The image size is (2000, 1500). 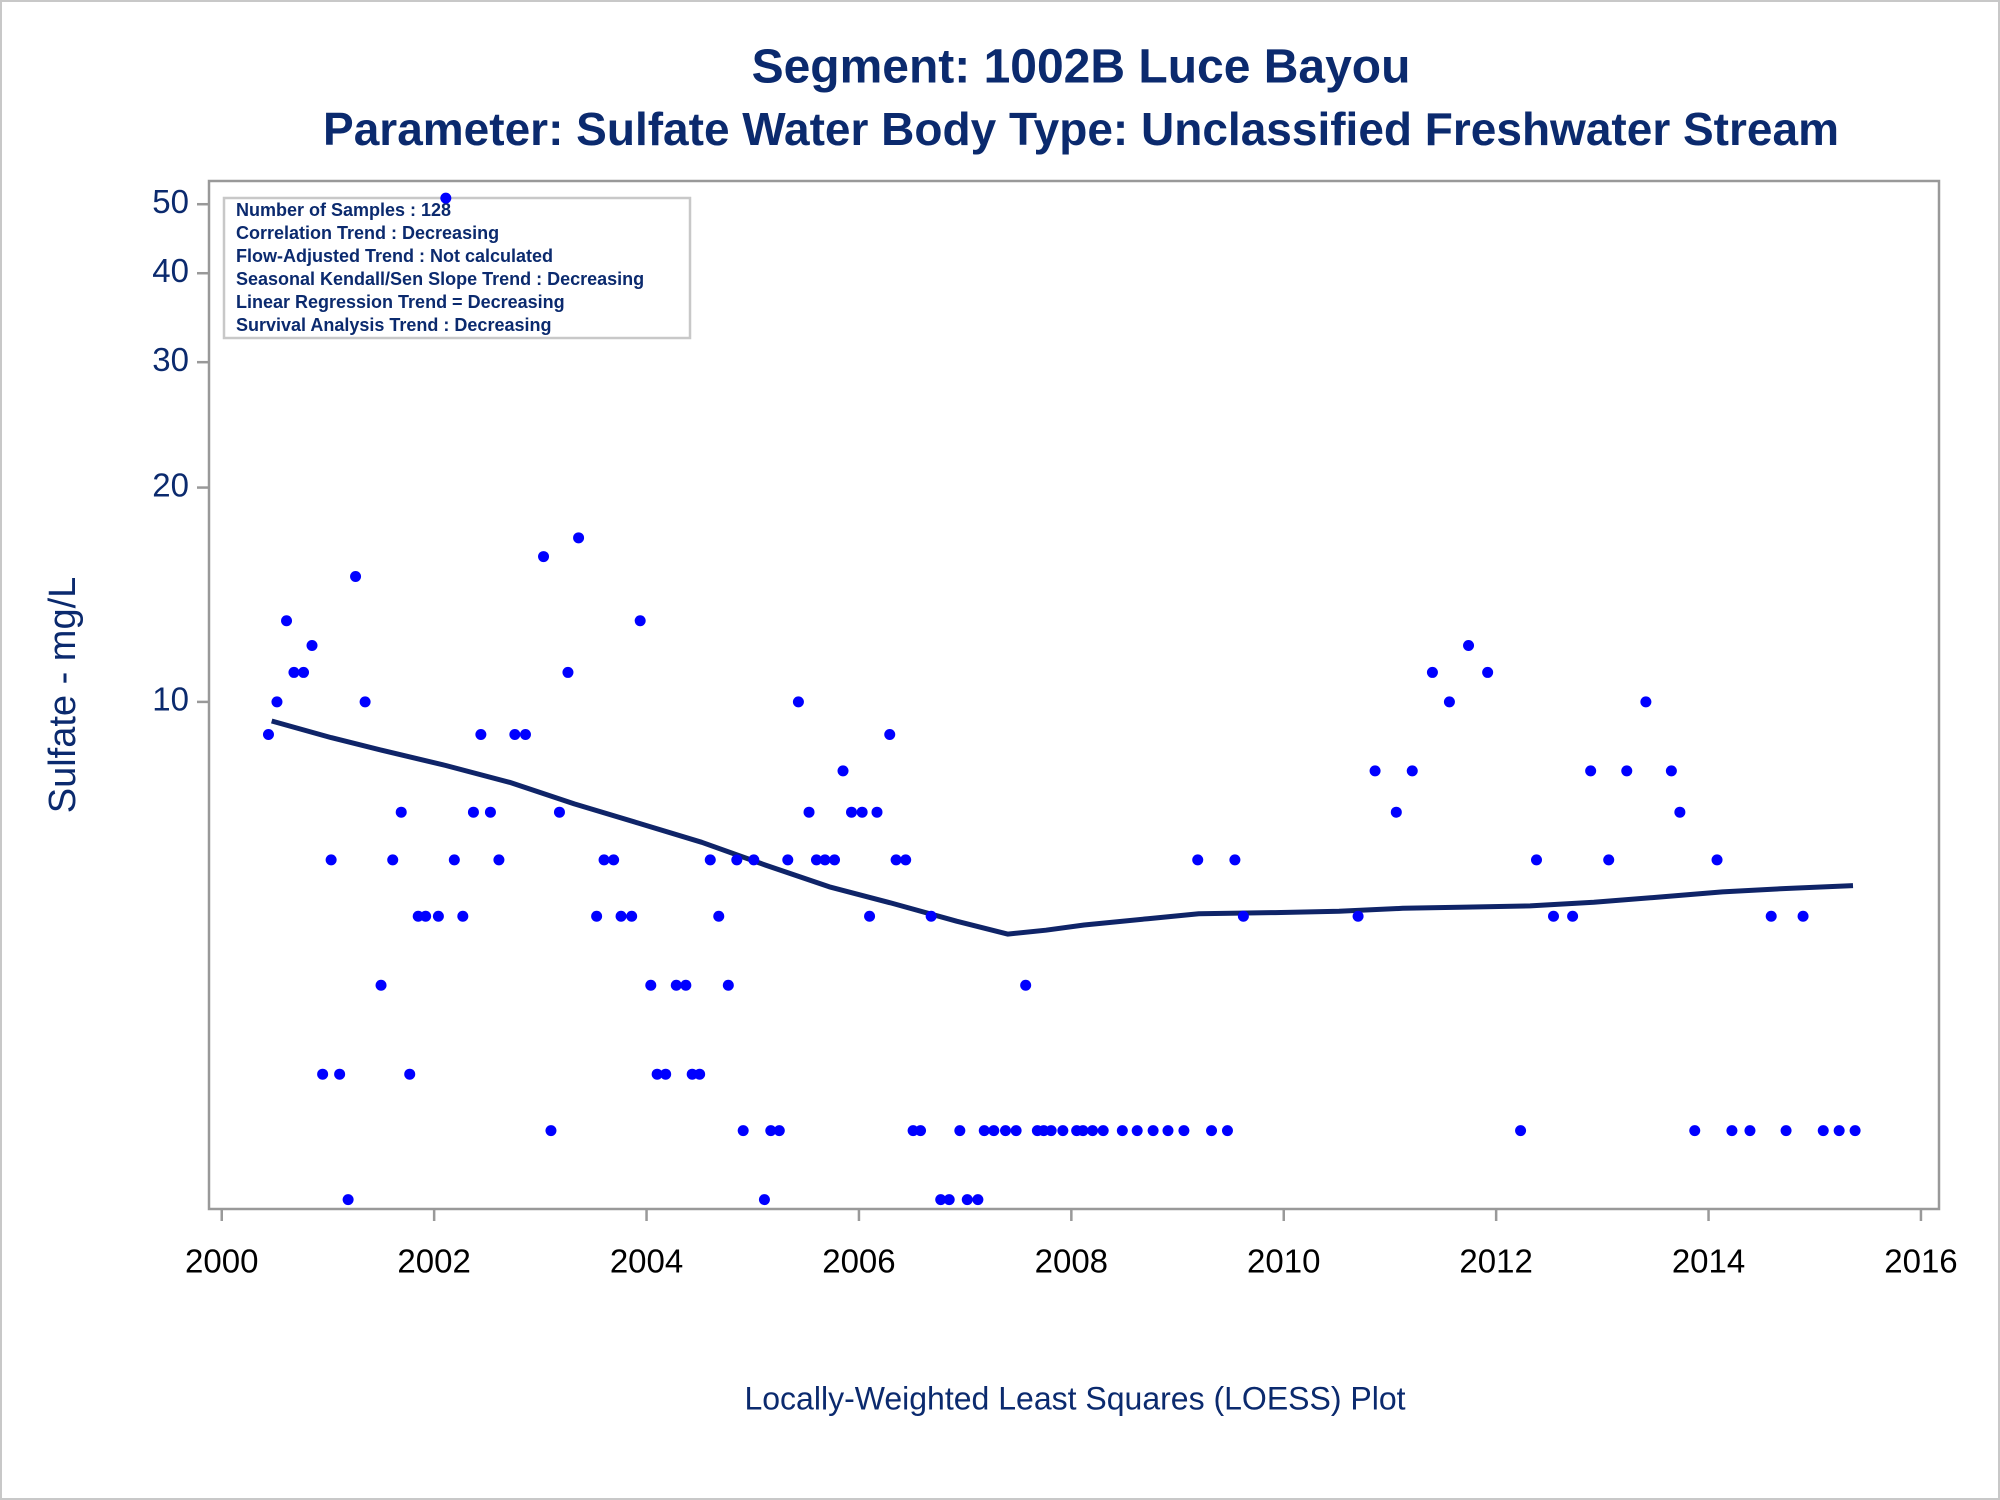 What do you see at coordinates (170, 484) in the screenshot?
I see `y-tick-label: 20` at bounding box center [170, 484].